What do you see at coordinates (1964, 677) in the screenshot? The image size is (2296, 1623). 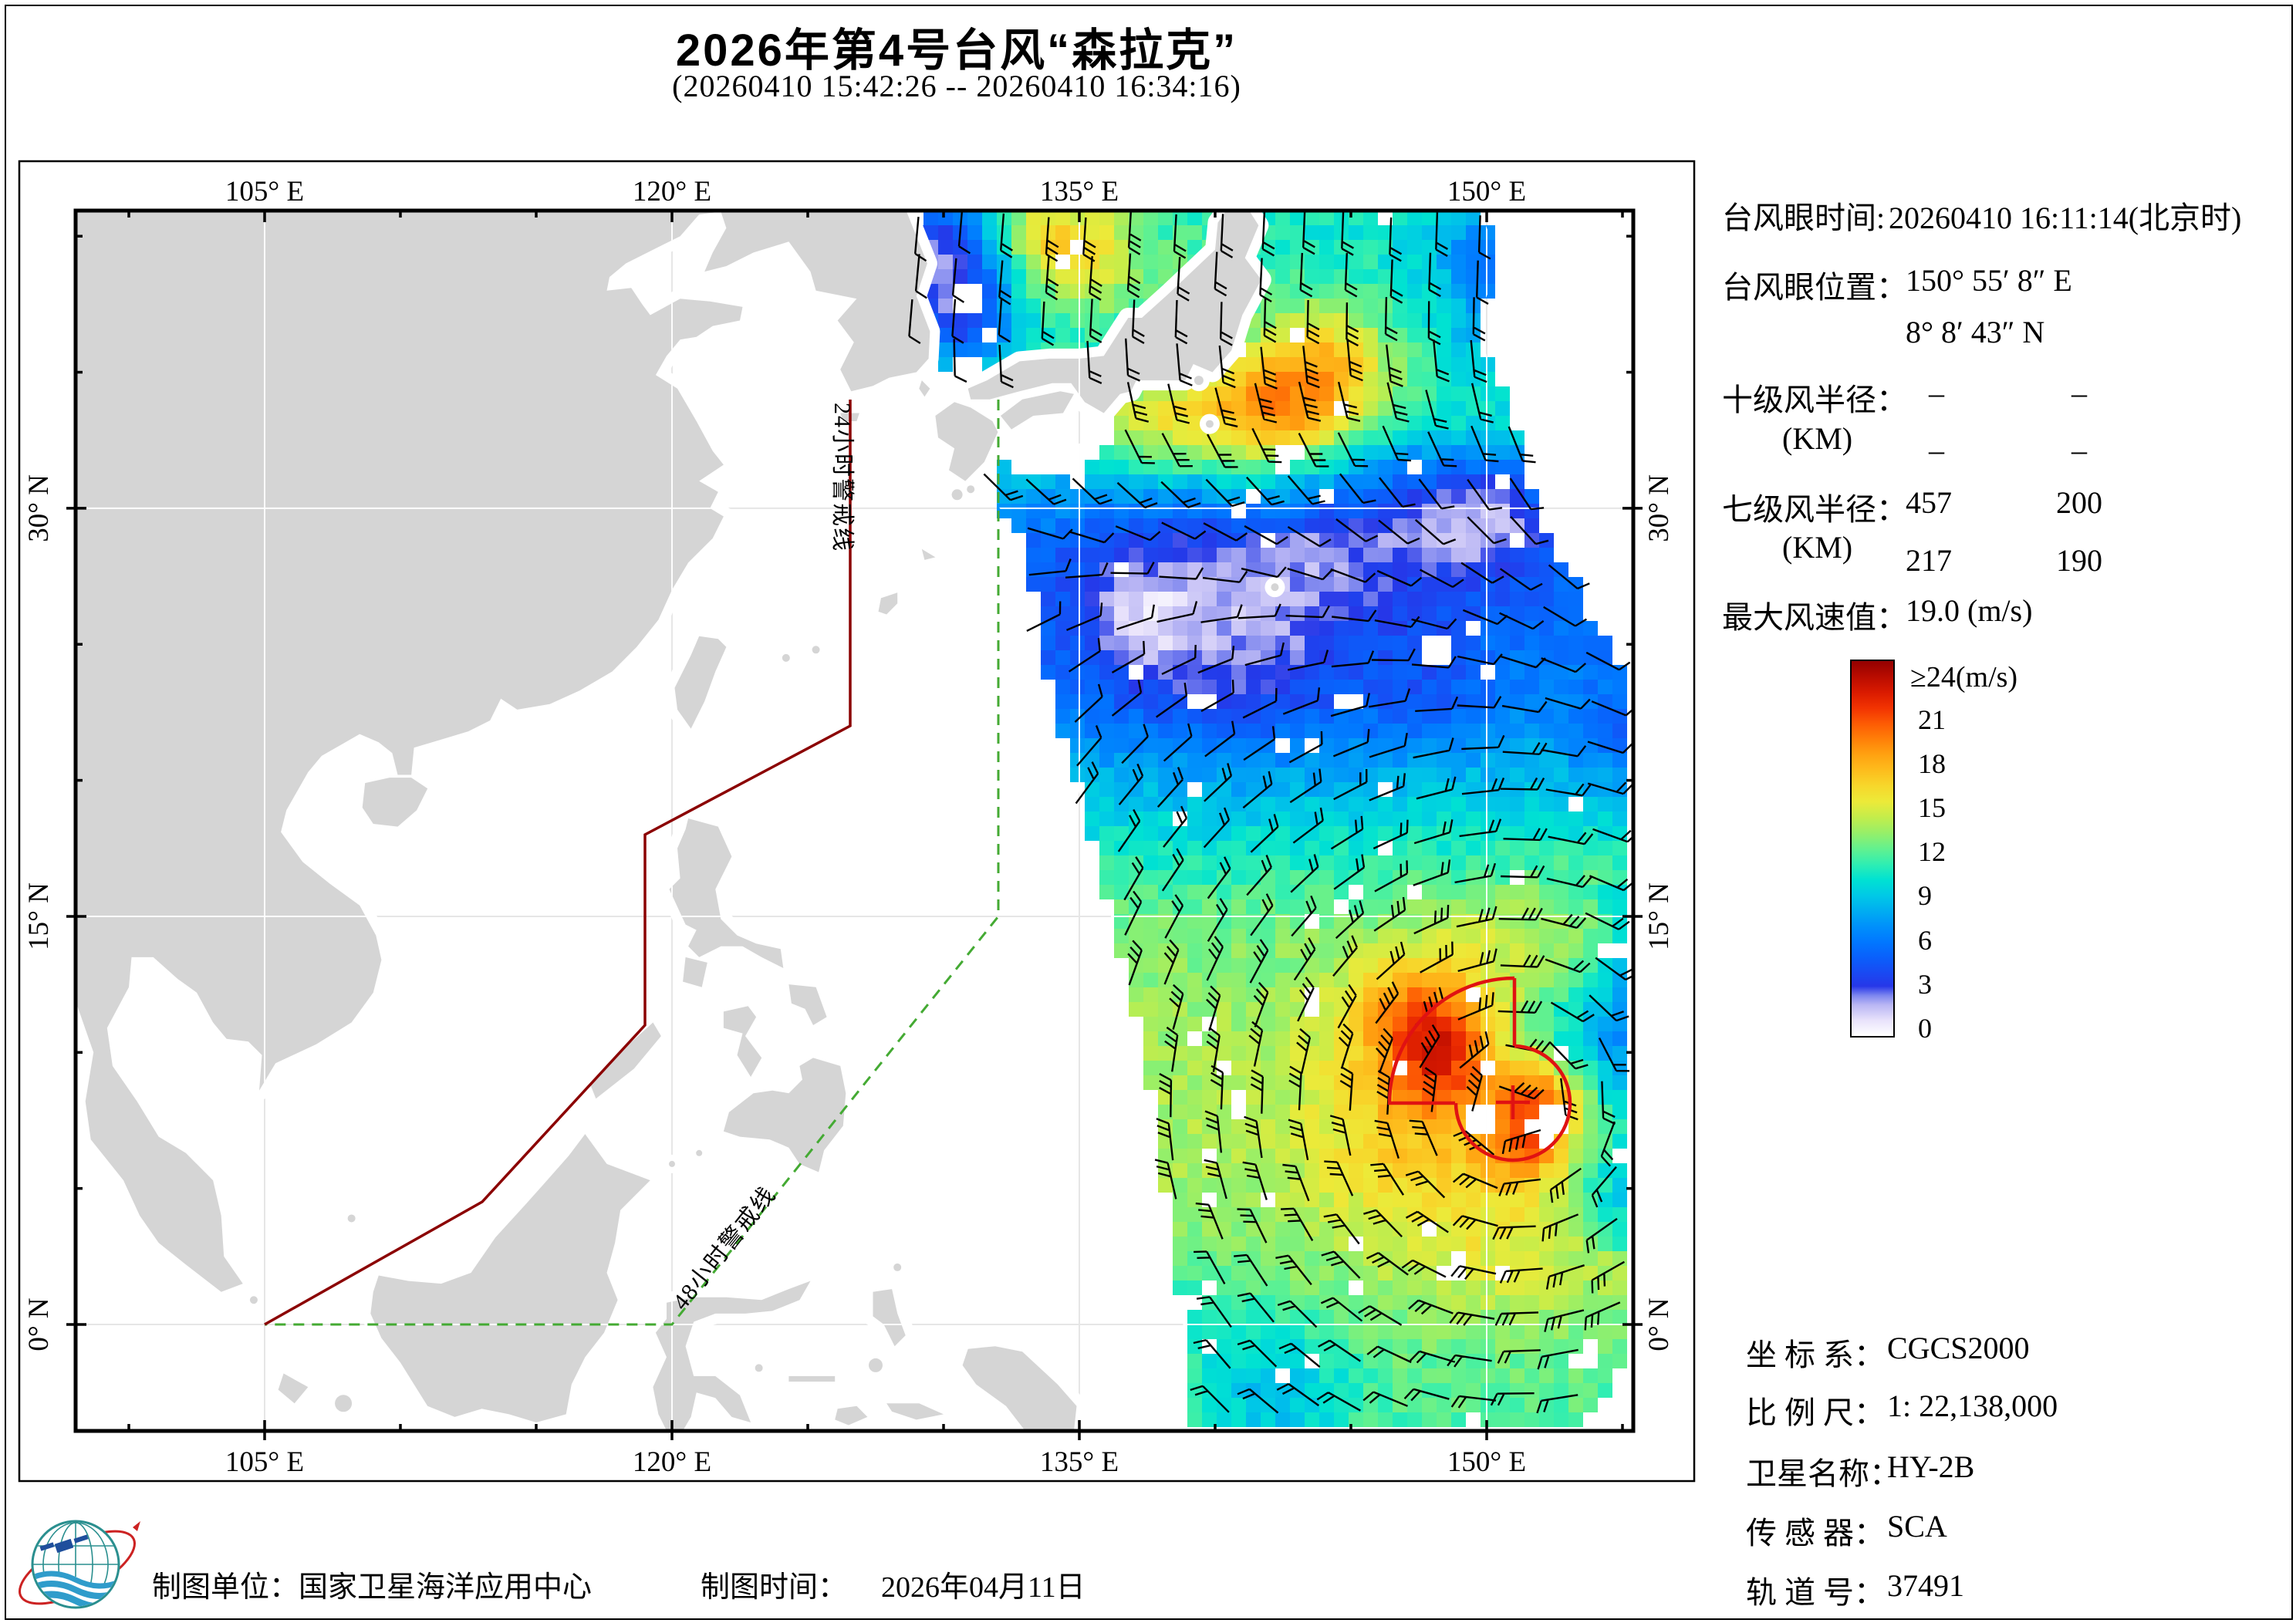 I see `colorbar-top-label: ≥24(m/s)` at bounding box center [1964, 677].